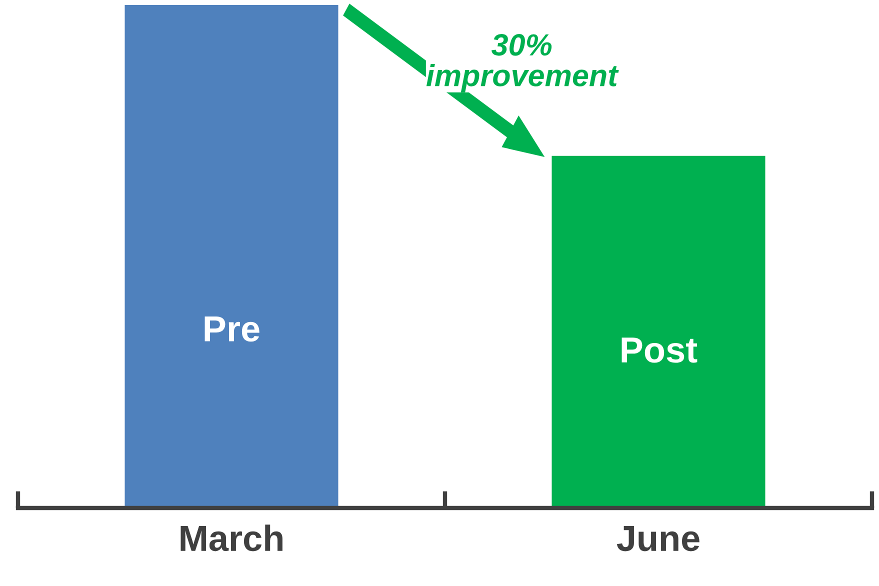  What do you see at coordinates (231, 538) in the screenshot?
I see `x-tick-label: March` at bounding box center [231, 538].